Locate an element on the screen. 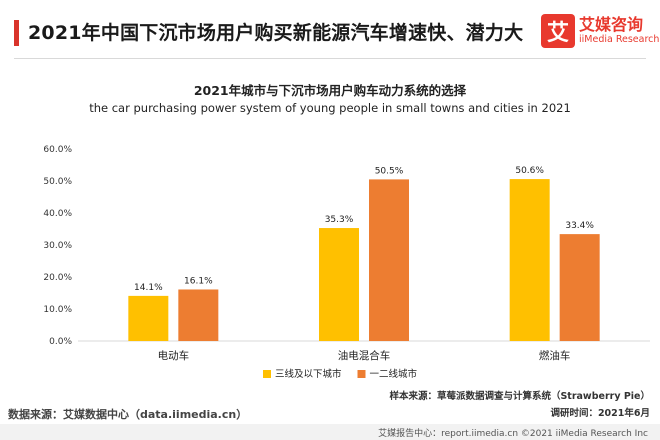  sample-source: 样本来源：草莓派数据调查与计算系统（Strawberry Pie） is located at coordinates (519, 396).